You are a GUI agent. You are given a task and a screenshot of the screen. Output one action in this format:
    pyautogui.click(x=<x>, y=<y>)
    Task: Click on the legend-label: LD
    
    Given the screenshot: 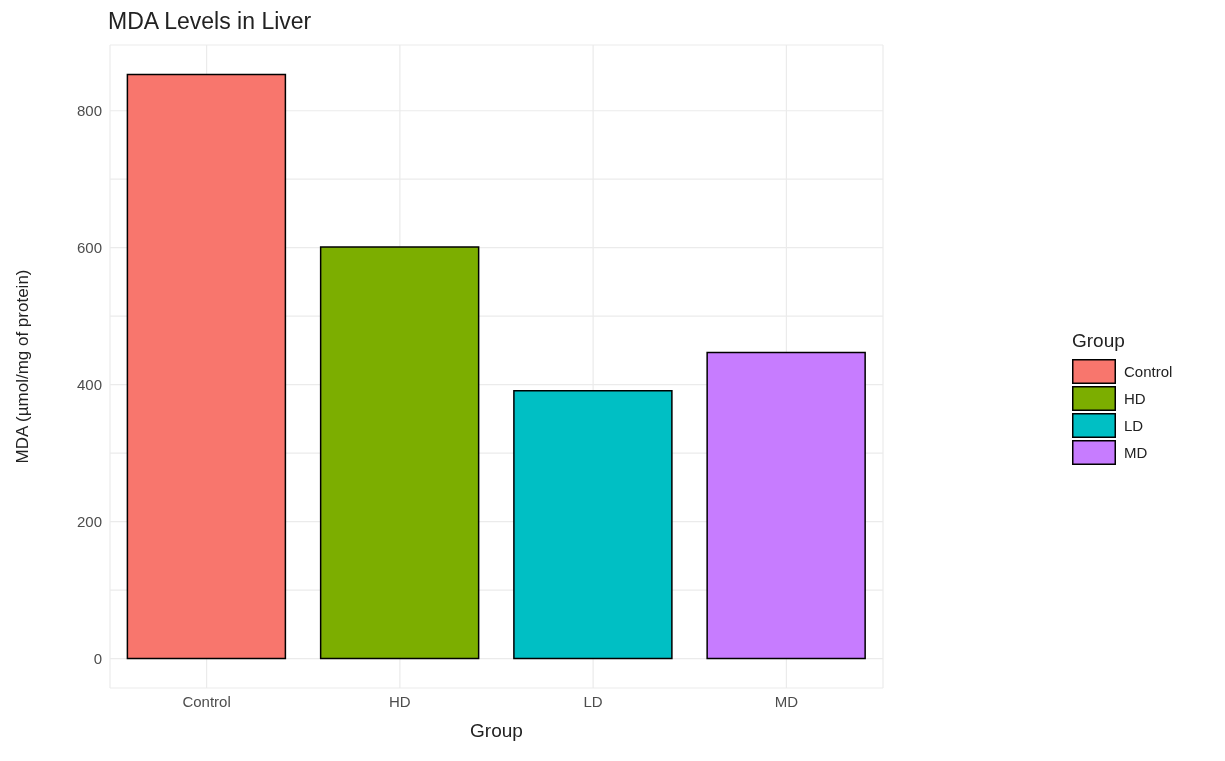 What is the action you would take?
    pyautogui.click(x=1134, y=425)
    